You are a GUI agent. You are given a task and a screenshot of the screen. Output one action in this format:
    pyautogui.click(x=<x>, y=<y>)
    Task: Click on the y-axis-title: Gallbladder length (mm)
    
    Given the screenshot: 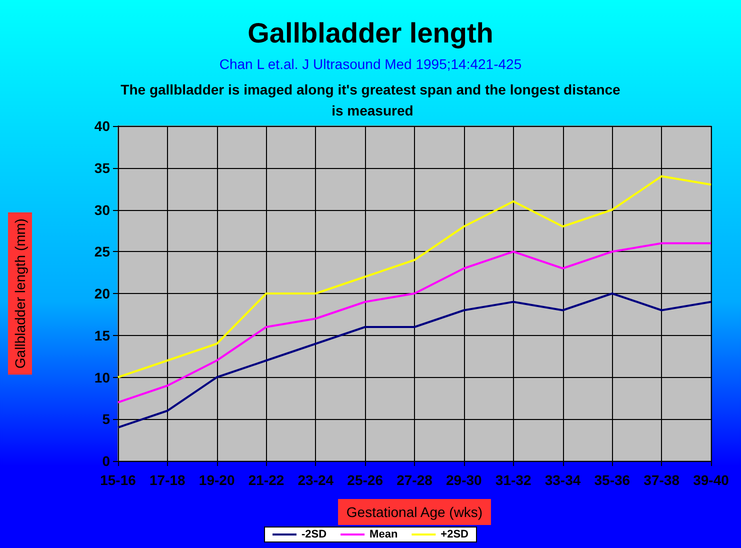 What is the action you would take?
    pyautogui.click(x=20, y=293)
    